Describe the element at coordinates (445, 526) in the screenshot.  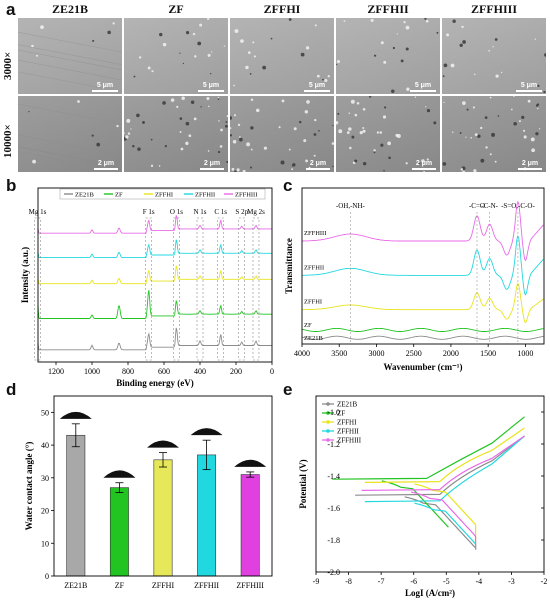
I see `cathodic-curve-zffhii` at that location.